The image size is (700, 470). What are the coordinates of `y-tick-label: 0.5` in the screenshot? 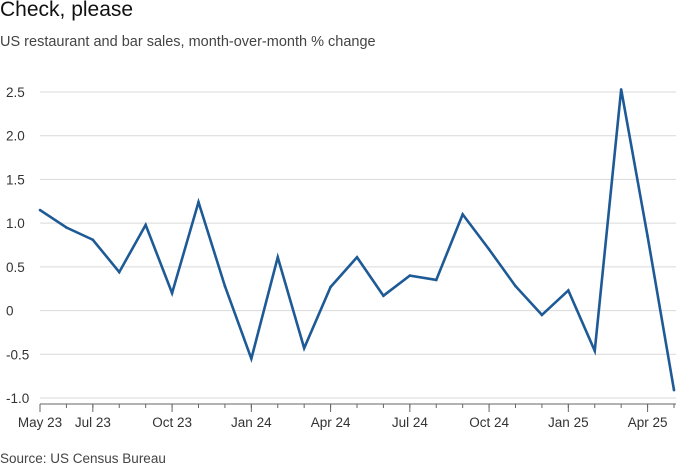 It's located at (15, 267).